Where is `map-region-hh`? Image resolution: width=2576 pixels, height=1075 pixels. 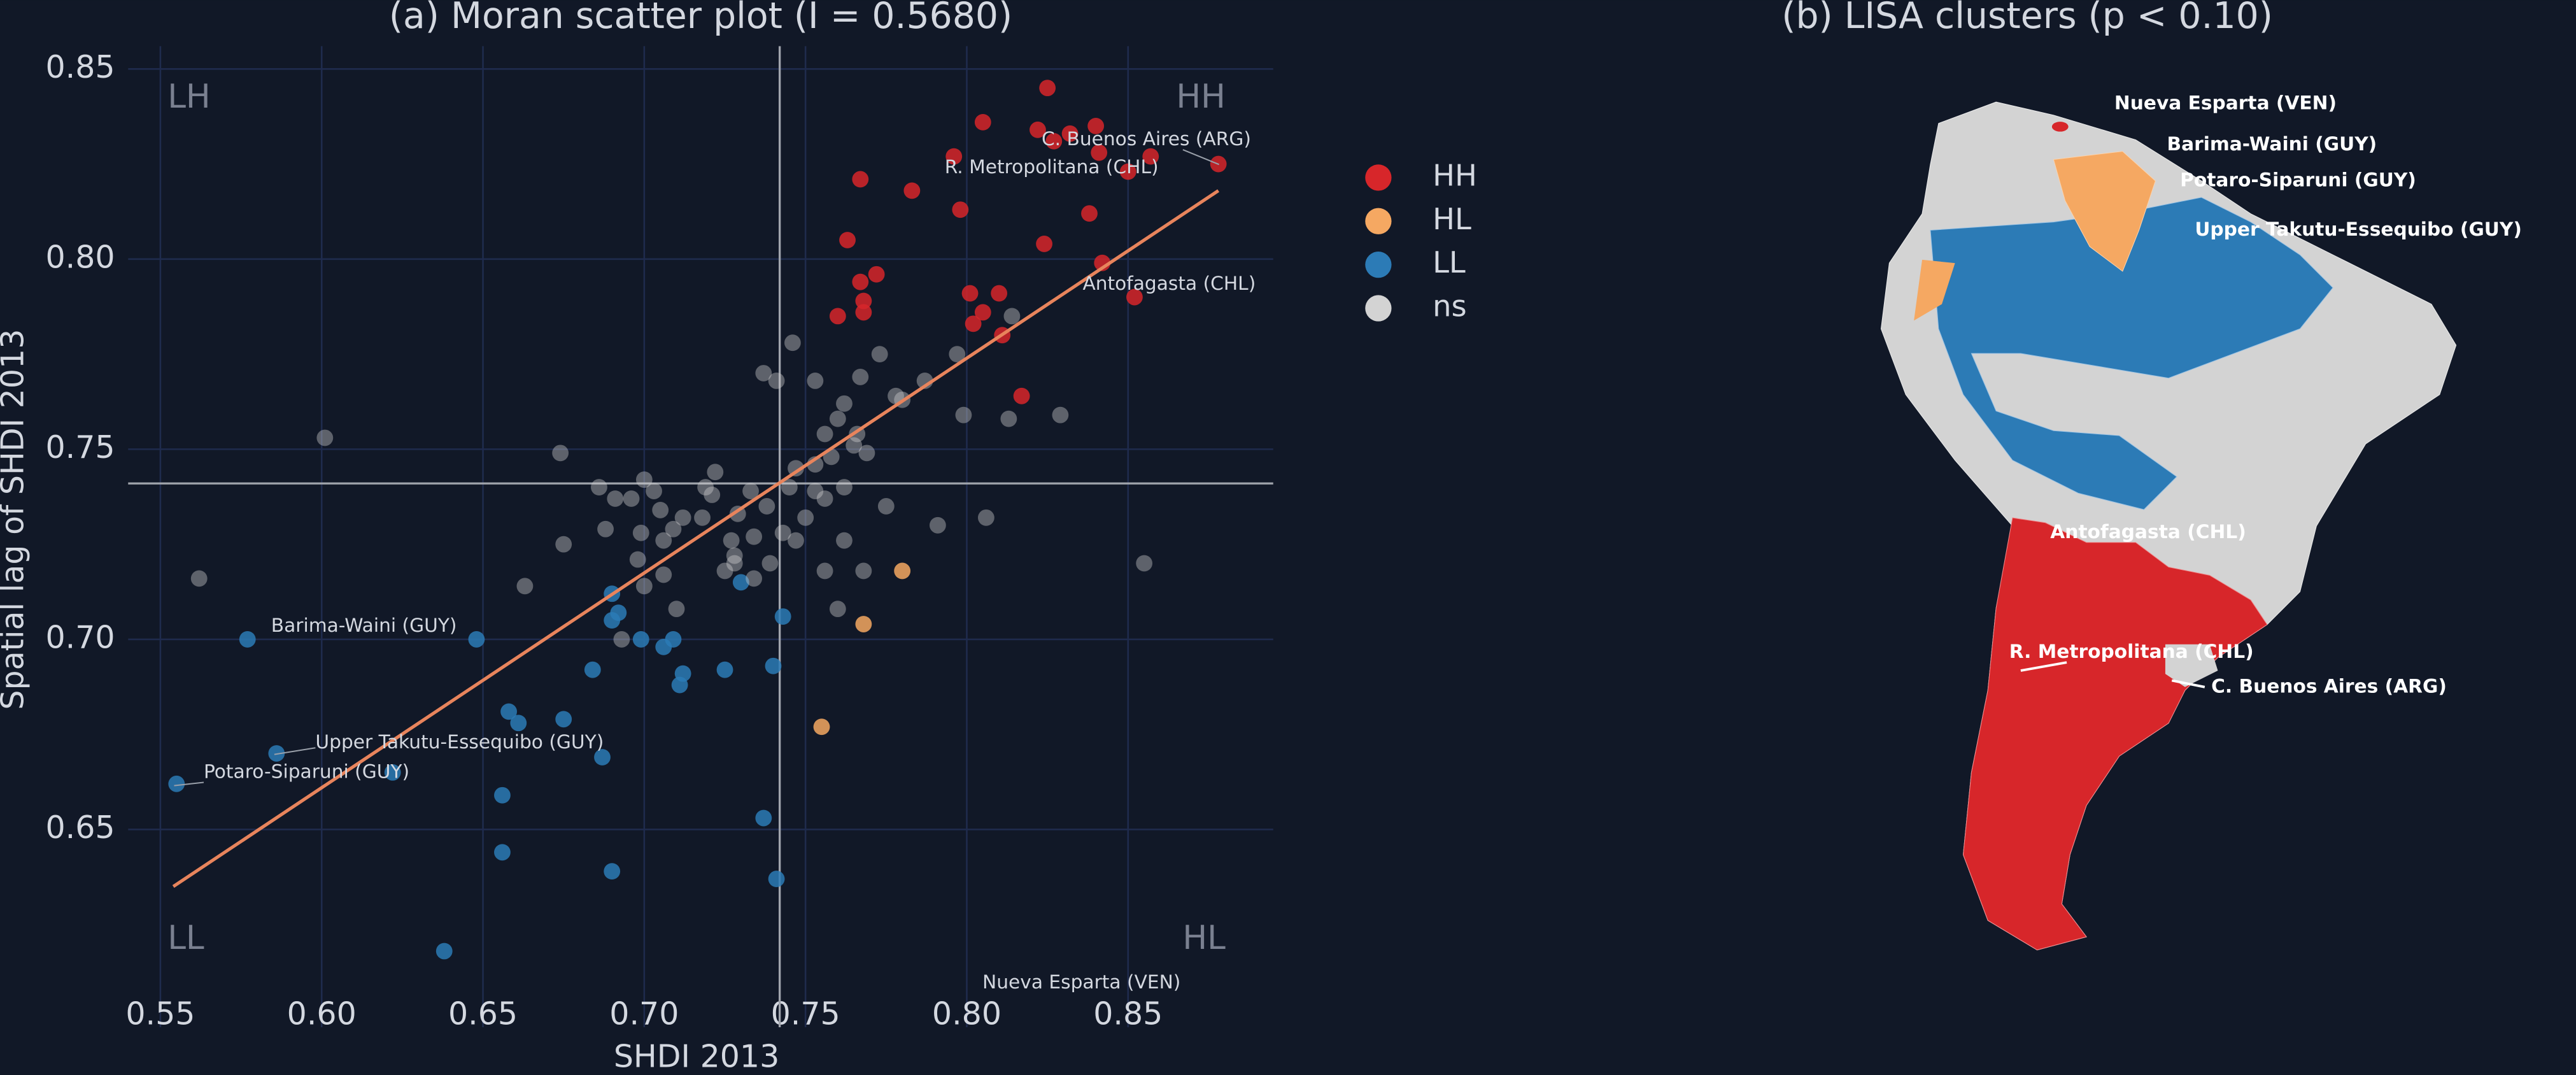
map-region-hh is located at coordinates (2060, 127).